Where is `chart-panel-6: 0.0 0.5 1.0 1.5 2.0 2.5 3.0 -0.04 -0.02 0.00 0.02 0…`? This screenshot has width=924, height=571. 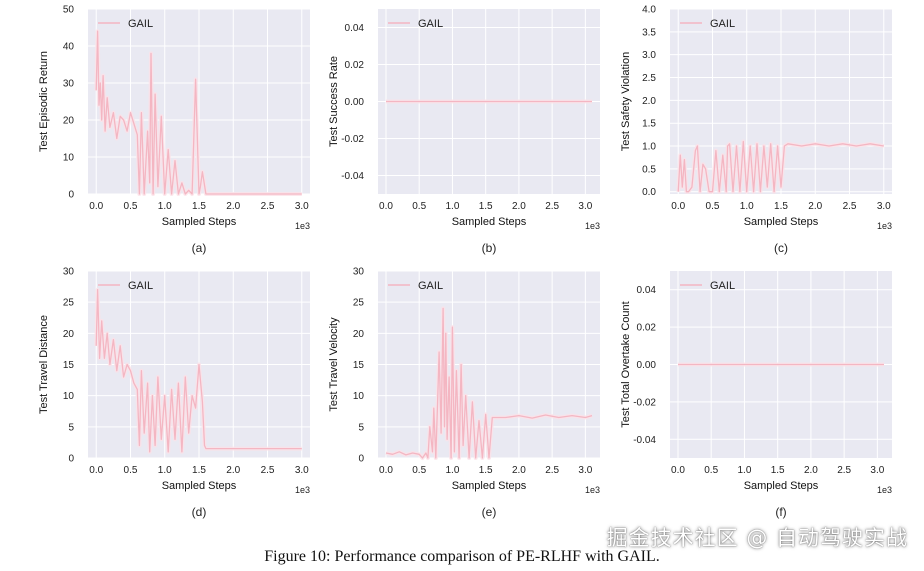 chart-panel-6: 0.0 0.5 1.0 1.5 2.0 2.5 3.0 -0.04 -0.02 0.00 0.02 0… is located at coordinates (756, 395).